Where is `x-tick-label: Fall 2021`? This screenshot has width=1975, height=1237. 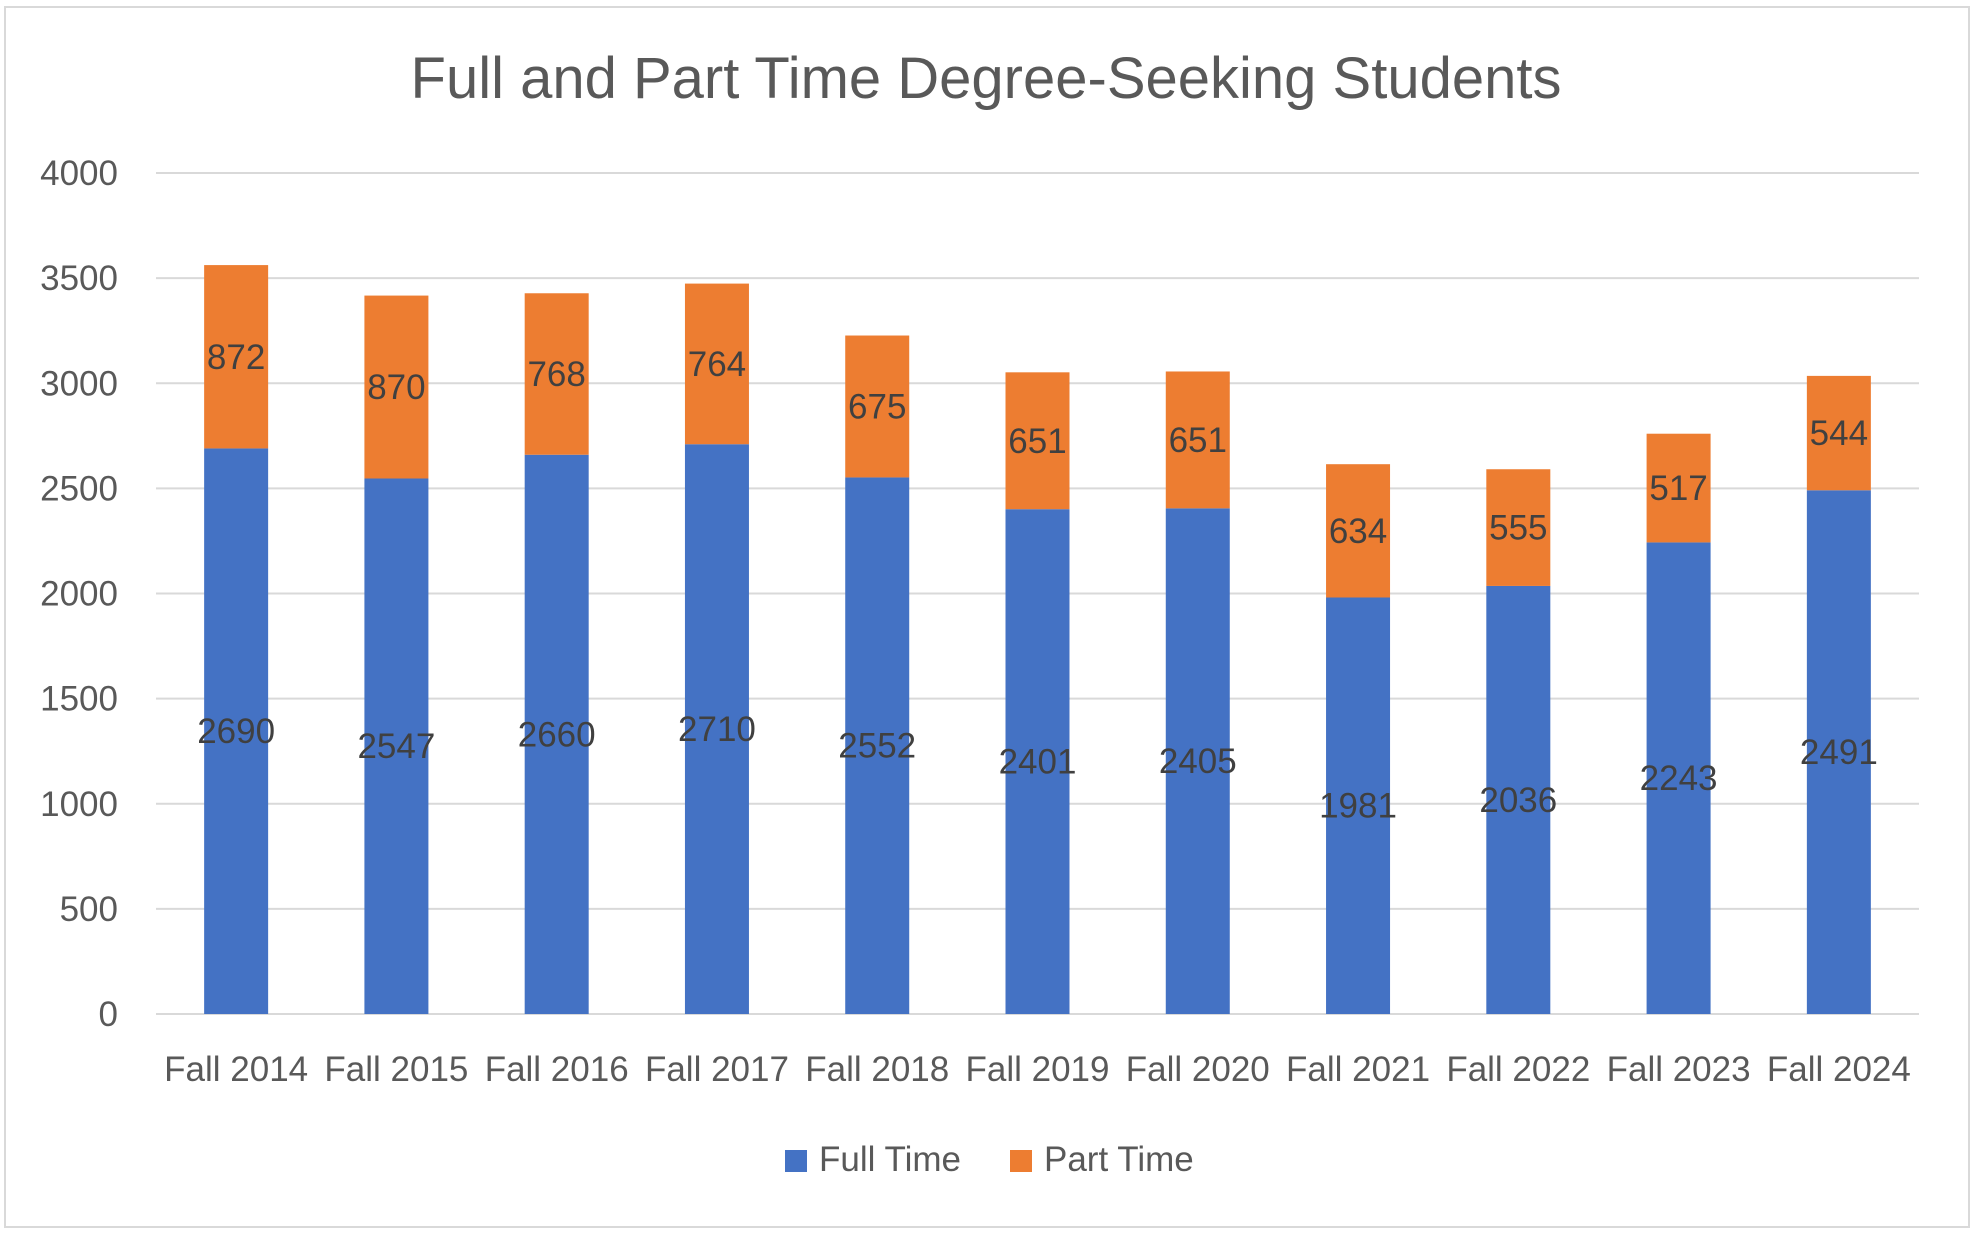
x-tick-label: Fall 2021 is located at coordinates (1358, 1069).